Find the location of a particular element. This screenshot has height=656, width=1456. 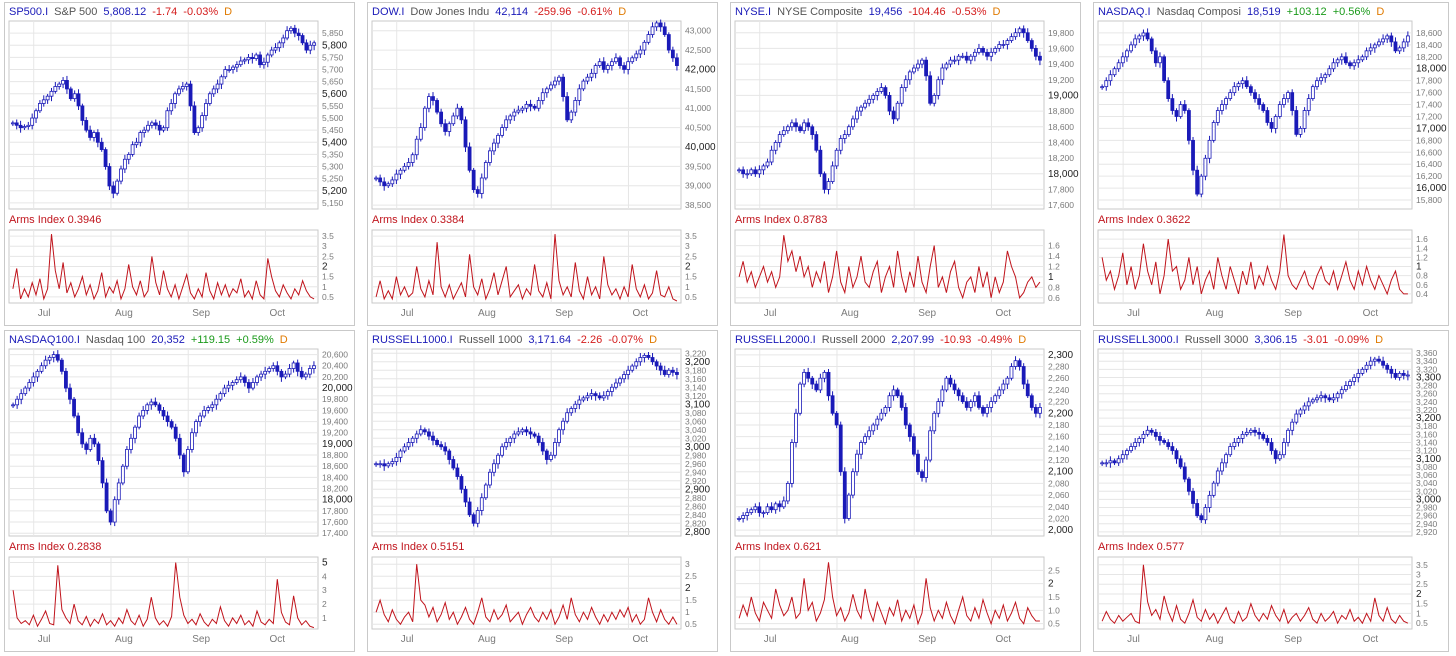

price-tick-label: 2,940 is located at coordinates (696, 472).